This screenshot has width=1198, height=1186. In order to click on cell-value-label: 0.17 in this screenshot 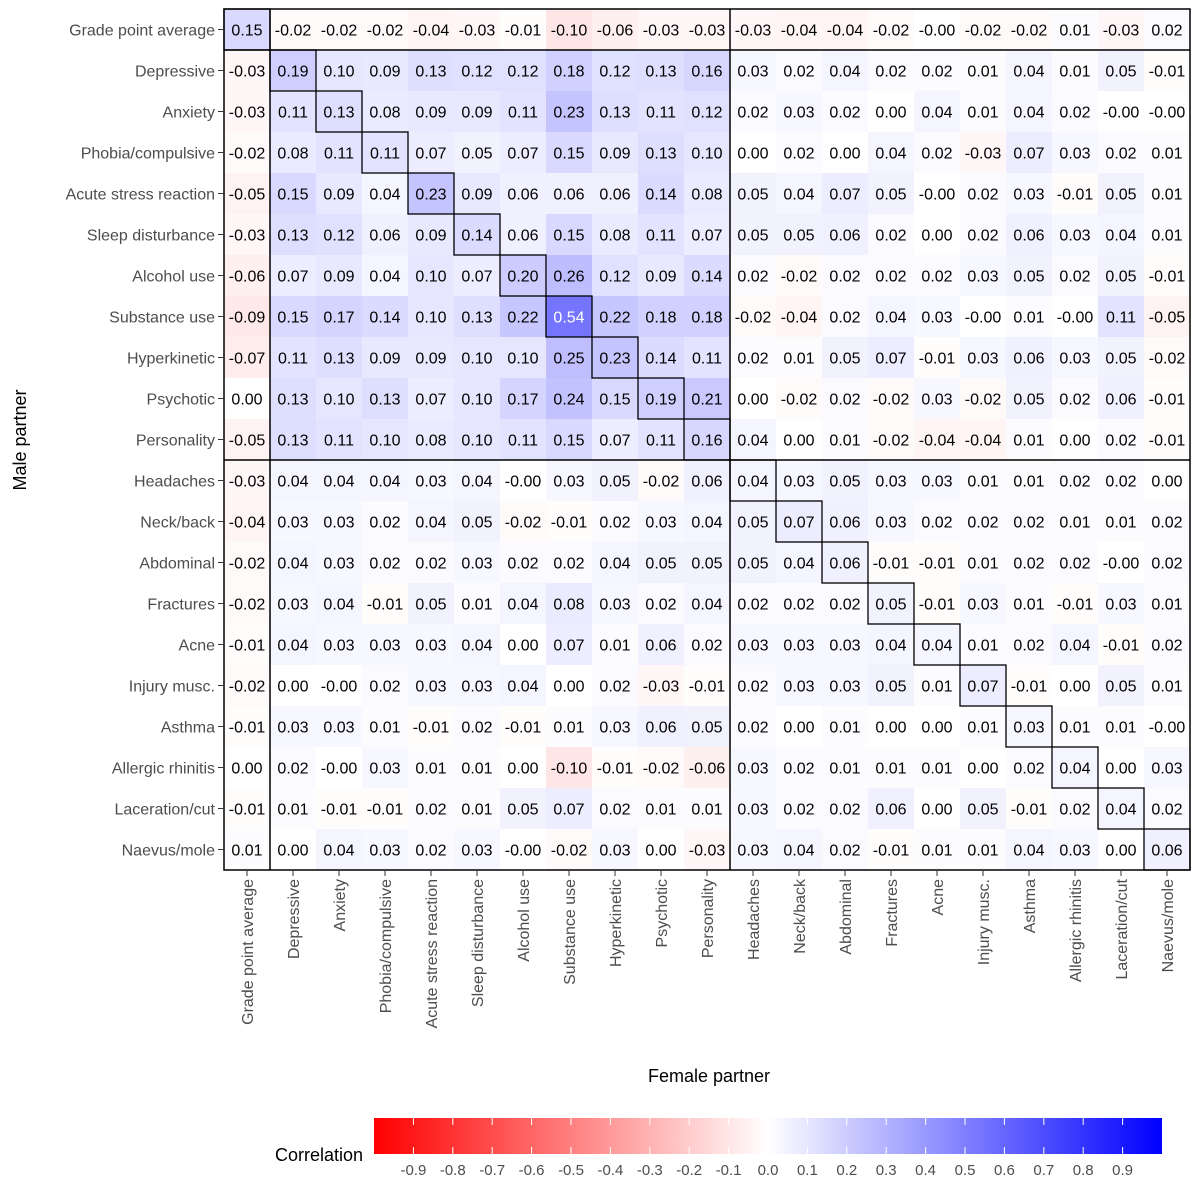, I will do `click(338, 318)`.